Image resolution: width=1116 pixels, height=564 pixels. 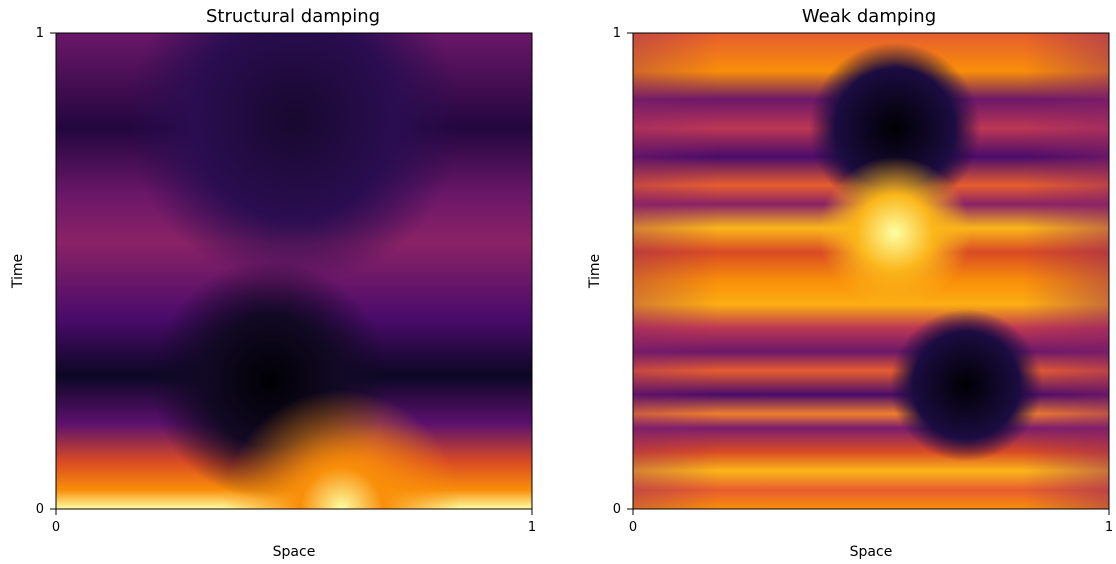 What do you see at coordinates (532, 527) in the screenshot?
I see `x-tick-label-1-left: 1` at bounding box center [532, 527].